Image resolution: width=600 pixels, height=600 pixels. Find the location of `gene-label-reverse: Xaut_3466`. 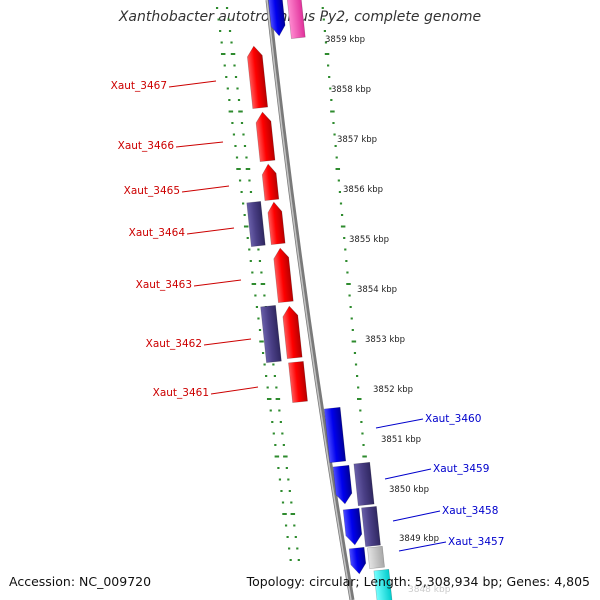

gene-label-reverse: Xaut_3466 is located at coordinates (146, 146).